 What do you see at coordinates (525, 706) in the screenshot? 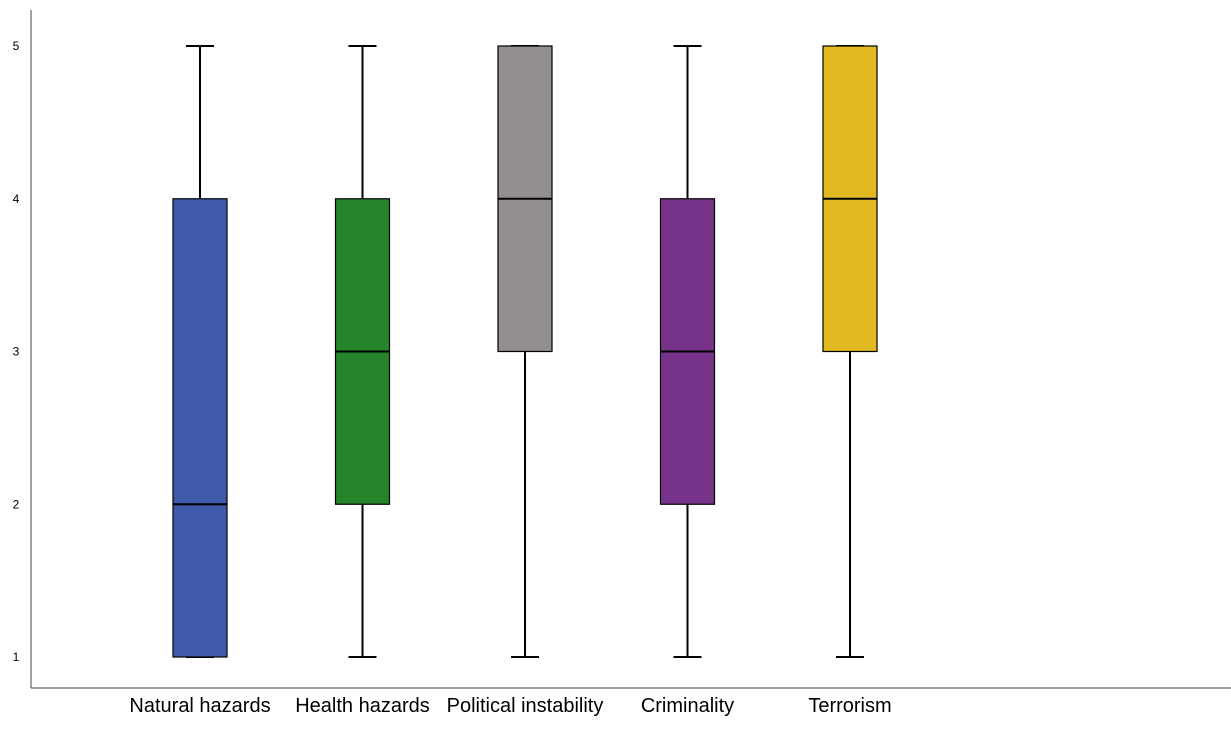
I see `x-category-label: Political instability` at bounding box center [525, 706].